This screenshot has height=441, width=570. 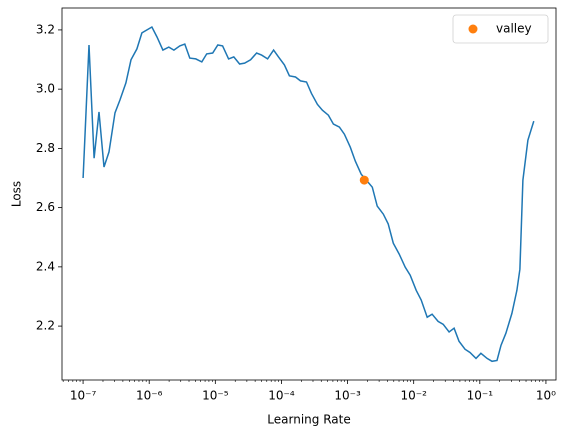 What do you see at coordinates (364, 180) in the screenshot?
I see `valley-point` at bounding box center [364, 180].